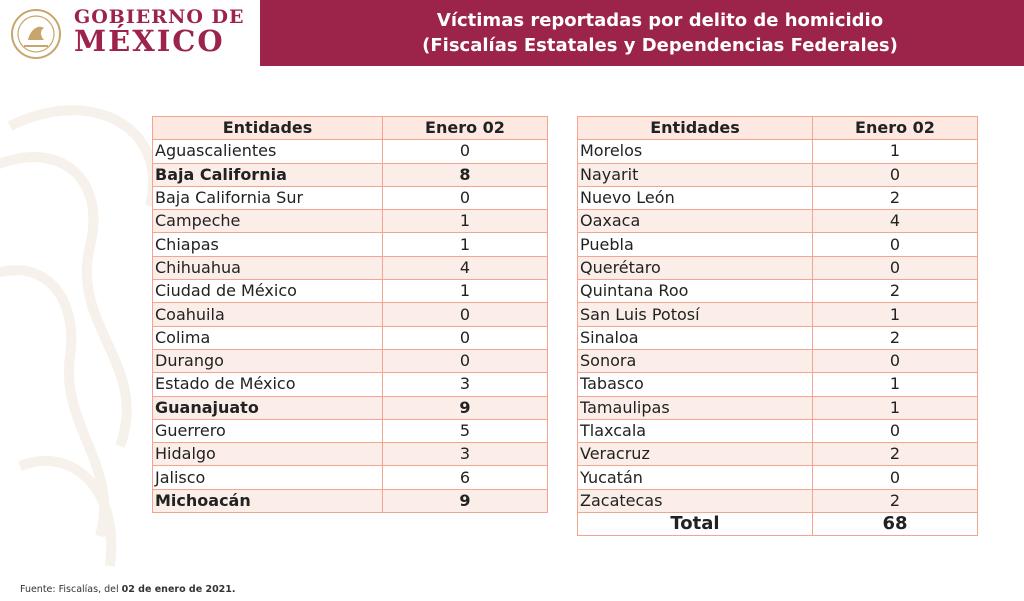 The height and width of the screenshot is (601, 1024). I want to click on state-name: Chiapas, so click(267, 244).